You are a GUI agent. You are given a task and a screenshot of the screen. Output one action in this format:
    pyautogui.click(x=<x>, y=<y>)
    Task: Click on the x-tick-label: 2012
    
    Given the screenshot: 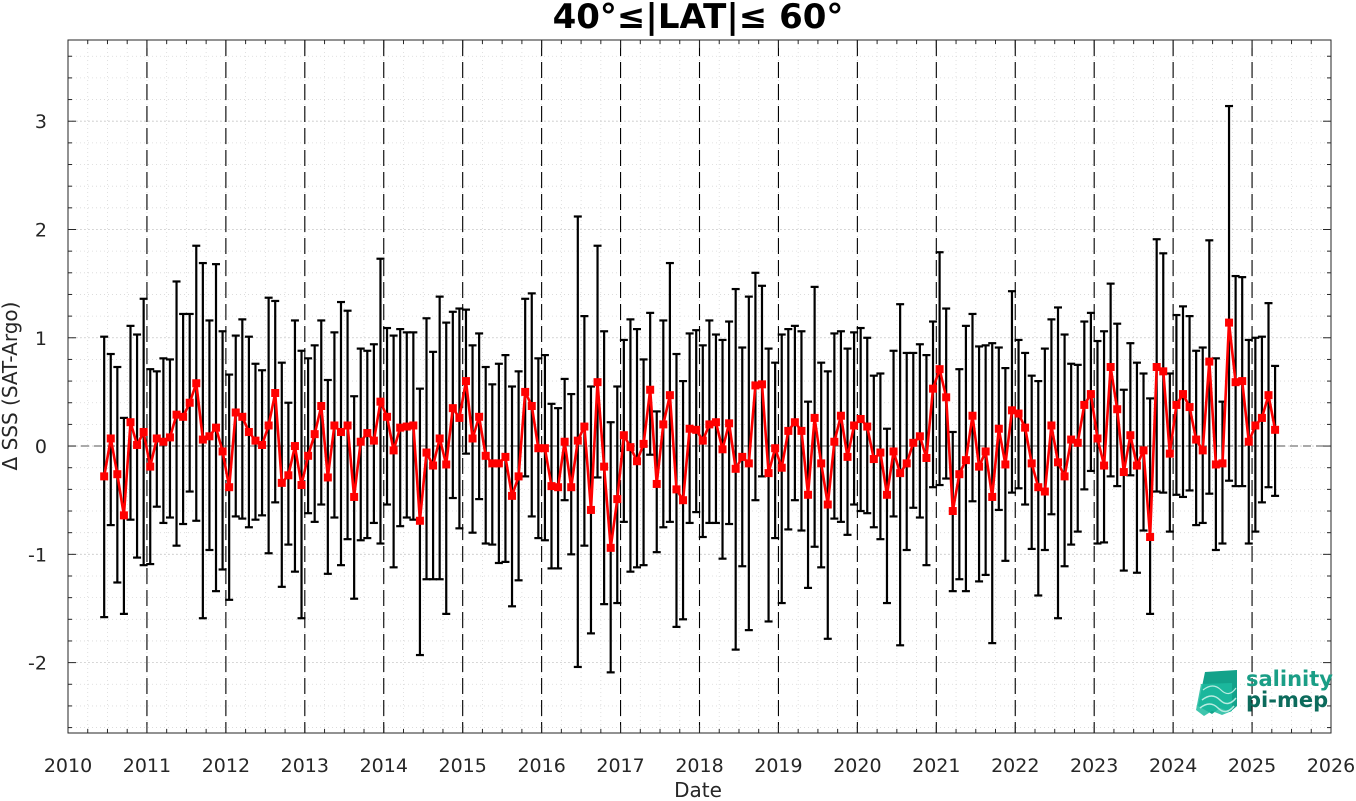 What is the action you would take?
    pyautogui.click(x=226, y=766)
    